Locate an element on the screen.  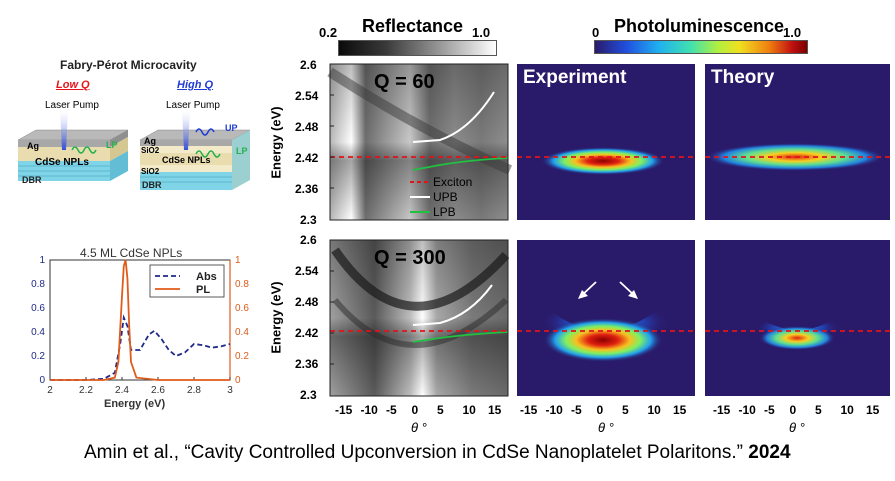
experiment-q60-panel is located at coordinates (606, 142).